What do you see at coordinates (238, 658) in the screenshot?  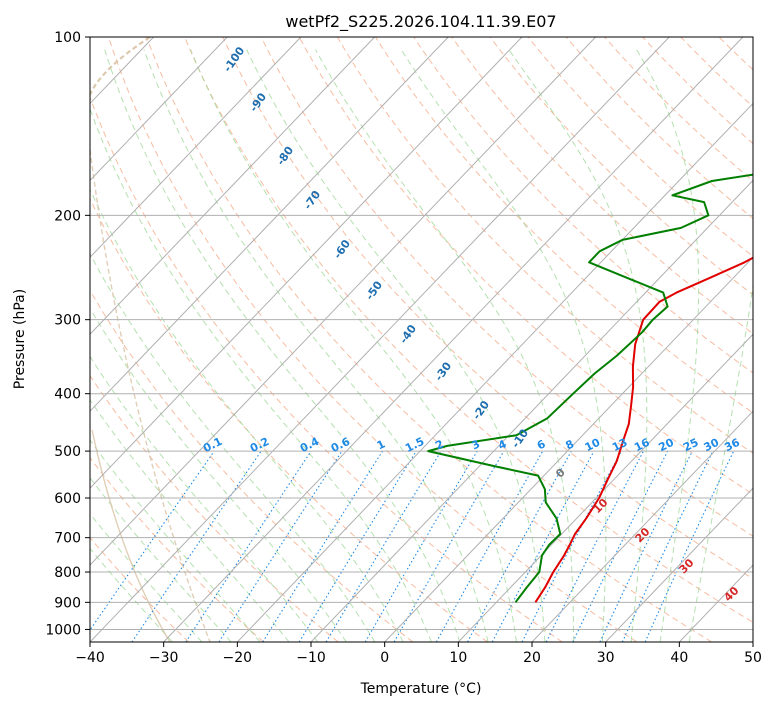 I see `x-tick-label: −20` at bounding box center [238, 658].